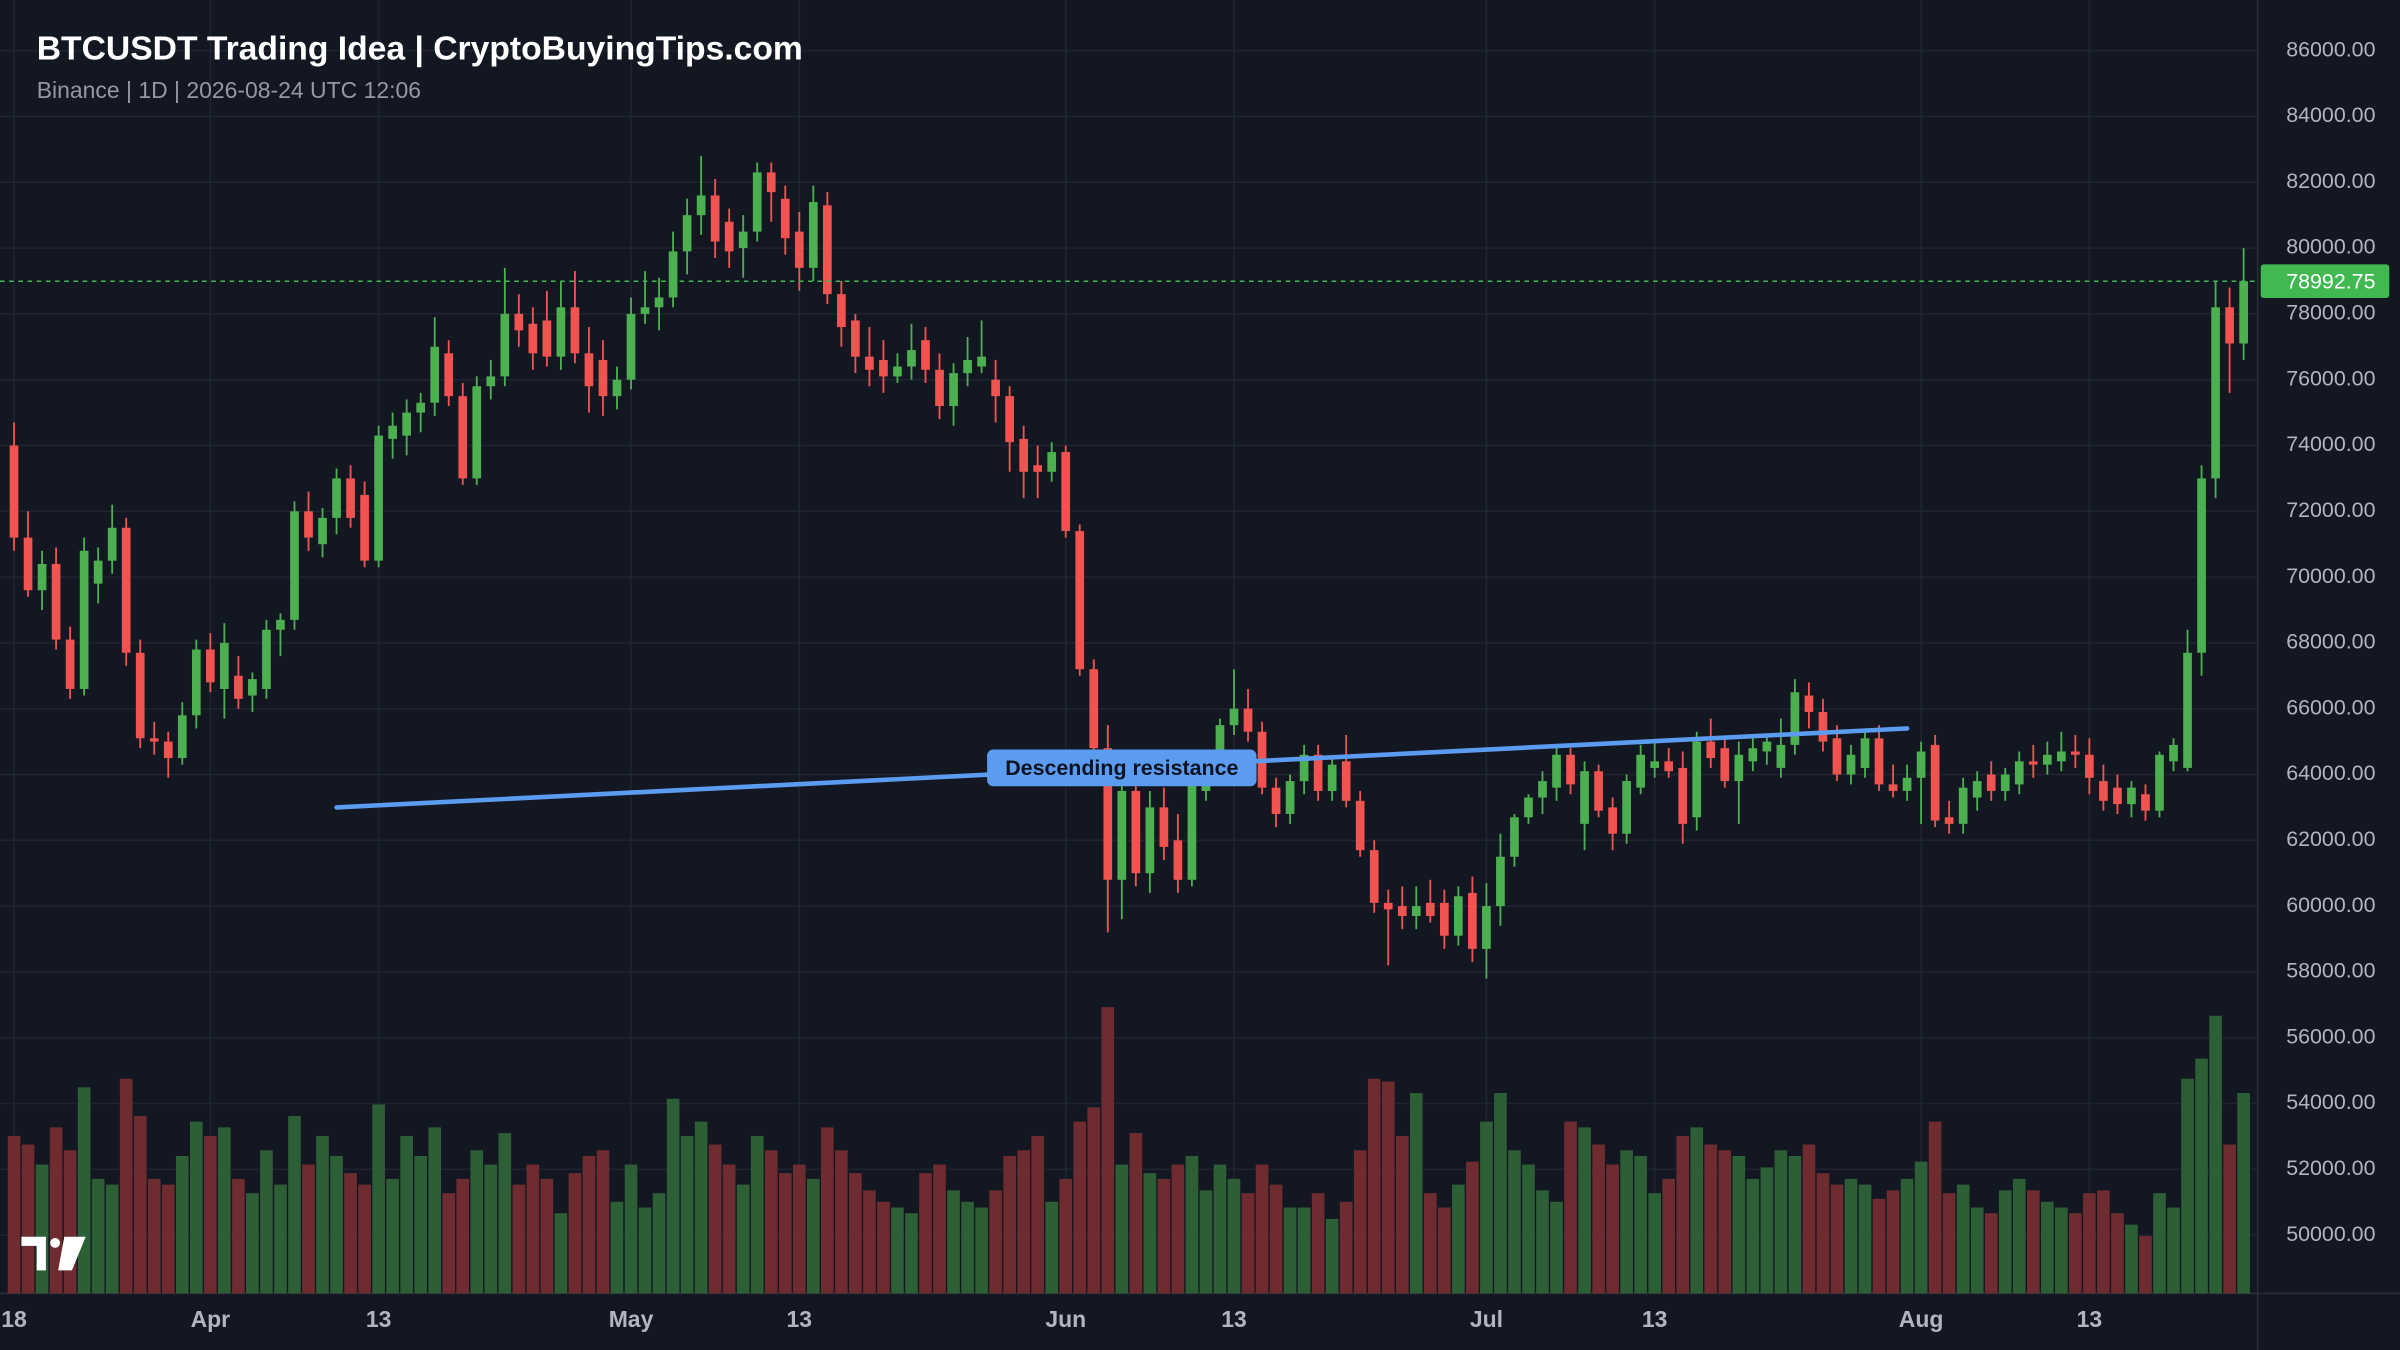  I want to click on y-tick-label: 80000.00, so click(2330, 247).